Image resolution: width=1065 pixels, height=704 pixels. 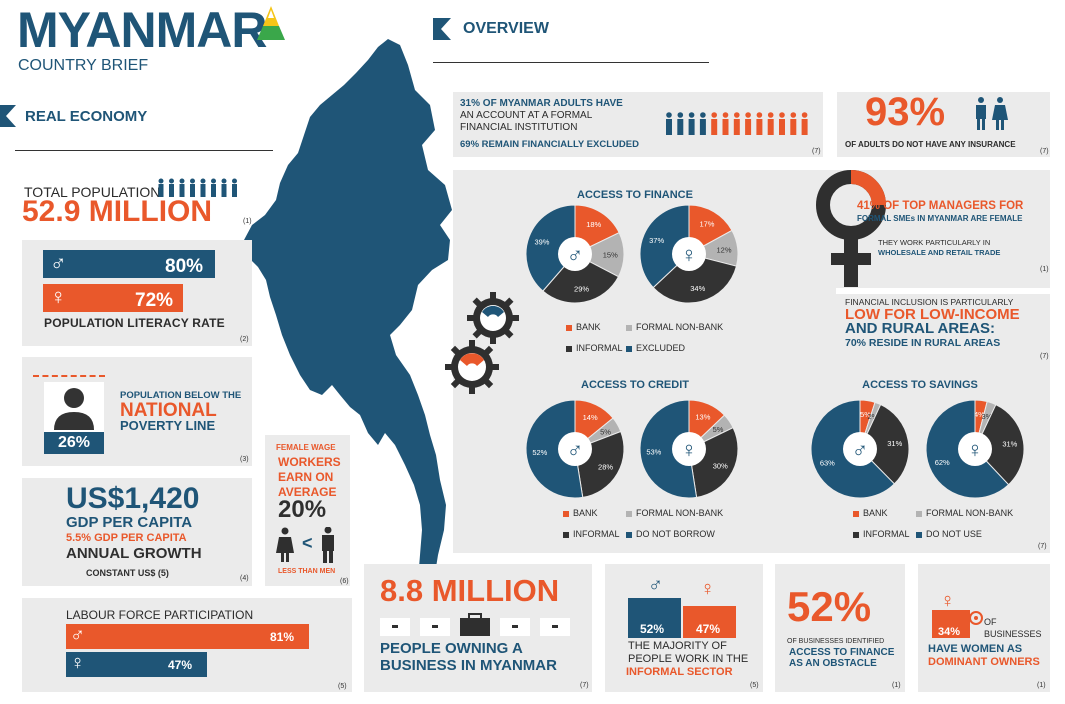 I want to click on pie-data-label: 14%, so click(x=590, y=417).